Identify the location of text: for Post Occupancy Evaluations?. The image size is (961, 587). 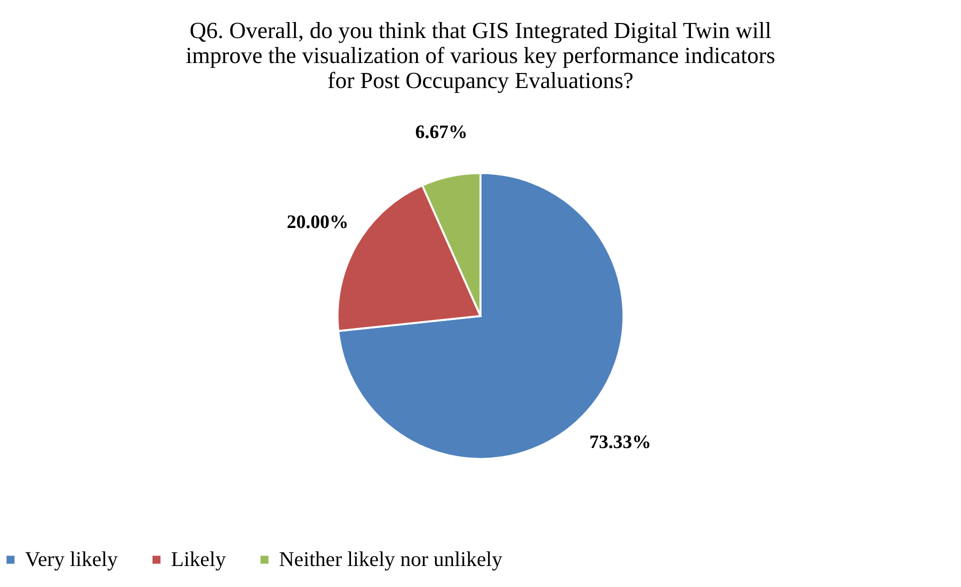
(481, 80).